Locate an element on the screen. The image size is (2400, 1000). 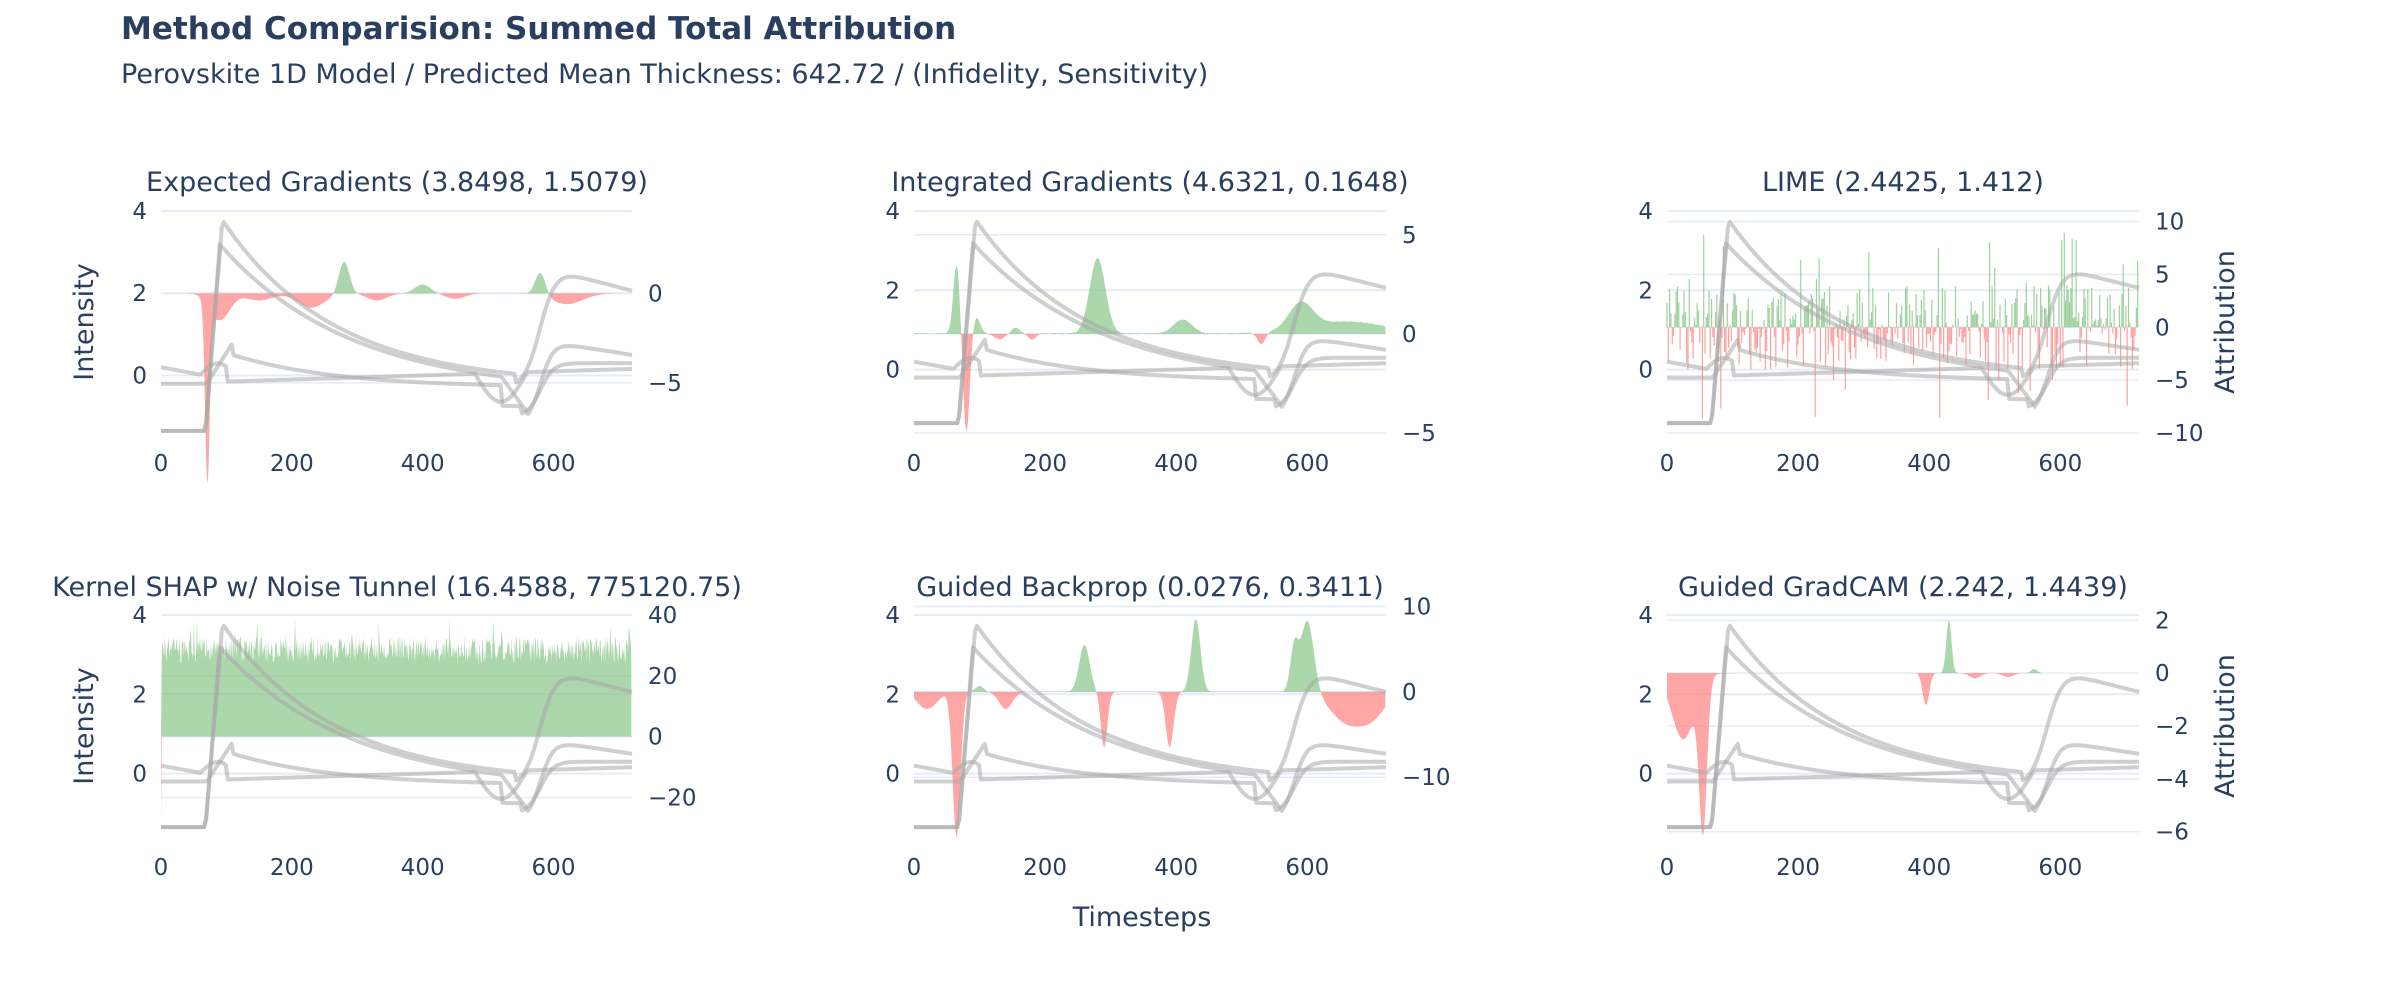
subplot-title: Guided Backprop (0.0276, 0.3411) is located at coordinates (1150, 587).